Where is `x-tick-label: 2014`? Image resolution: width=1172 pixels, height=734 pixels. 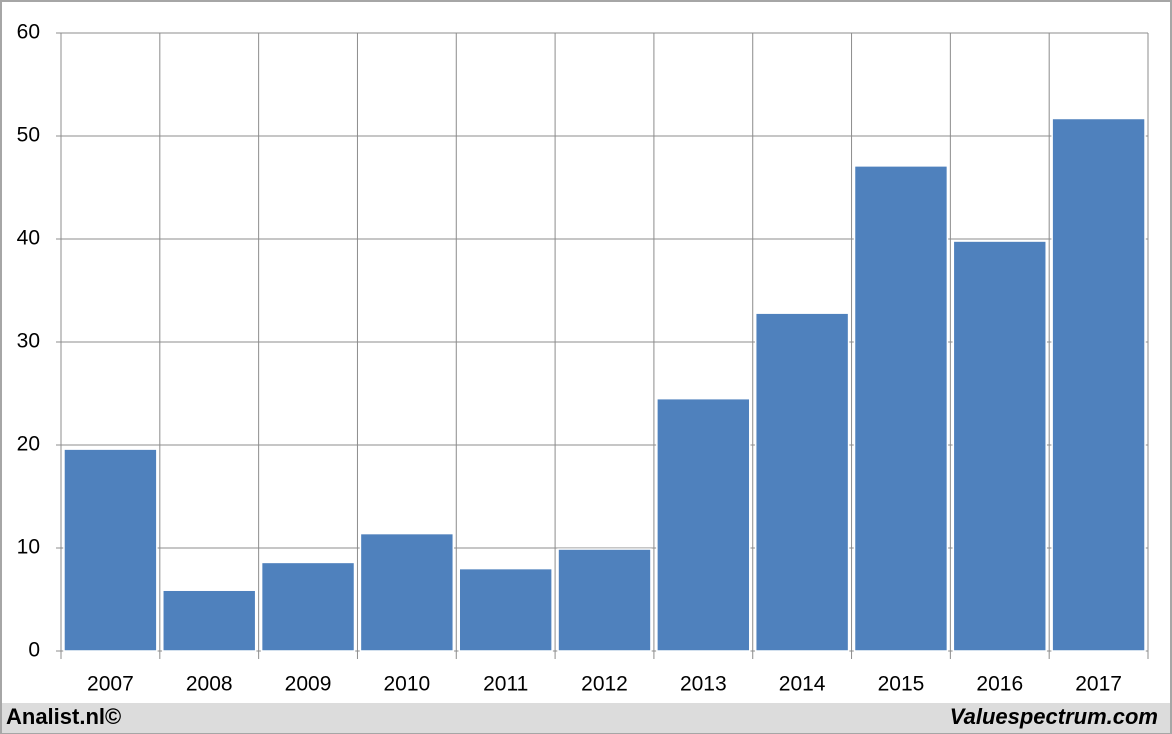 x-tick-label: 2014 is located at coordinates (802, 684).